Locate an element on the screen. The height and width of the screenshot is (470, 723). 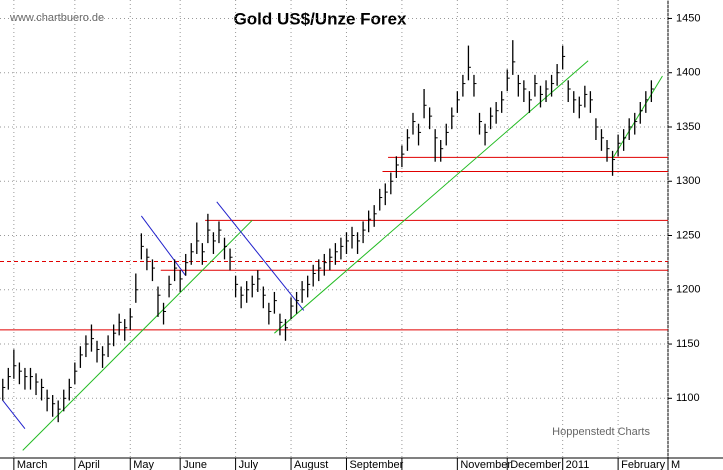
x-tick-label: May is located at coordinates (143, 464).